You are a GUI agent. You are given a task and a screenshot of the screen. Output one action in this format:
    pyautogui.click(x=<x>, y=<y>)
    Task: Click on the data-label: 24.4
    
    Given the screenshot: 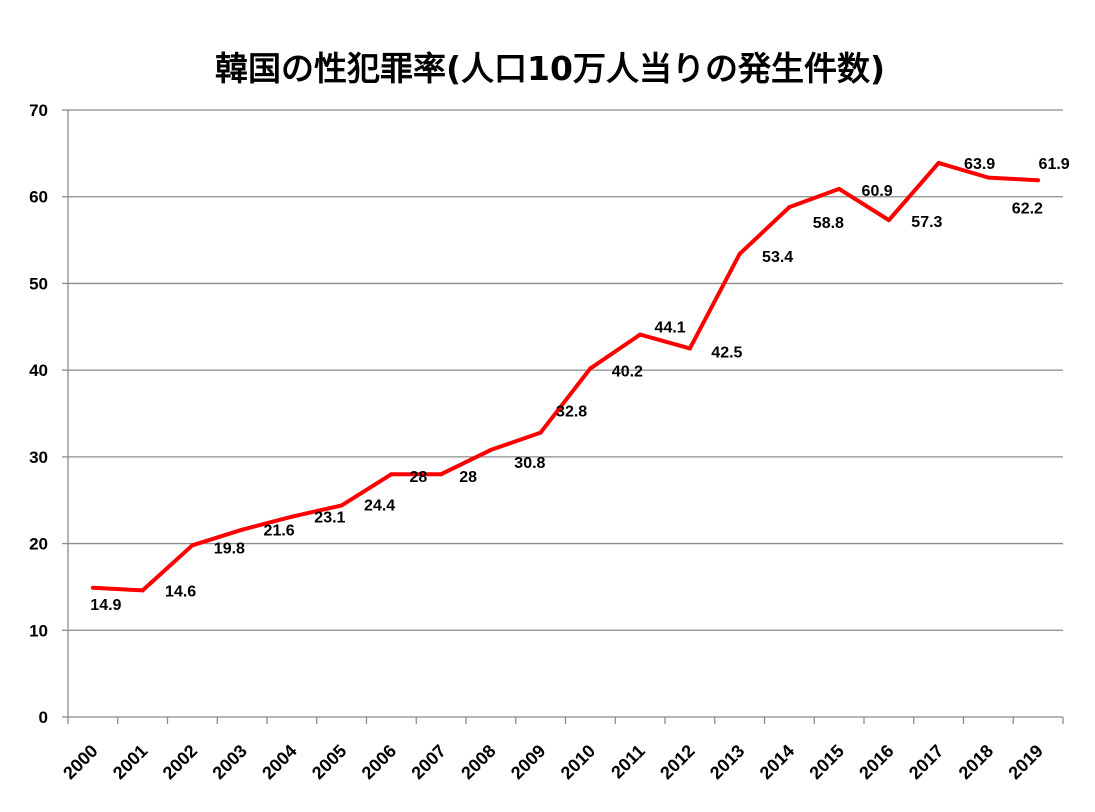 What is the action you would take?
    pyautogui.click(x=379, y=505)
    